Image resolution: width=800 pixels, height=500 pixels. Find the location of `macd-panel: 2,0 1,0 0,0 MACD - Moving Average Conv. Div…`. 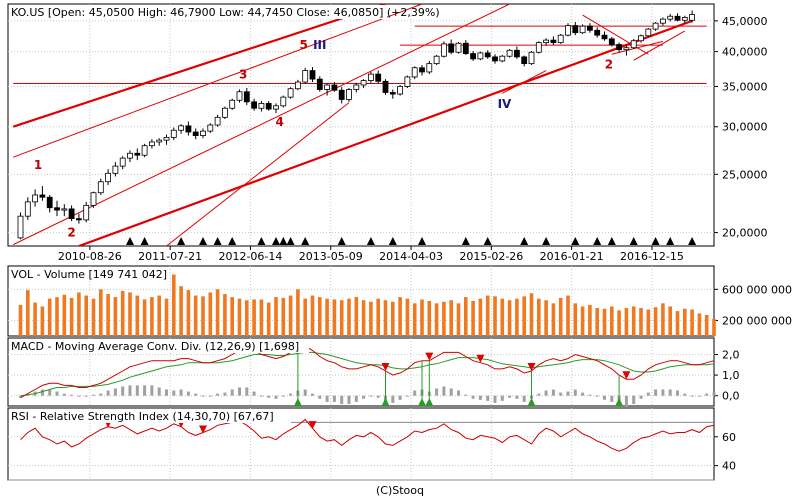

macd-panel: 2,0 1,0 0,0 MACD - Moving Average Conv. Div… is located at coordinates (373, 372).